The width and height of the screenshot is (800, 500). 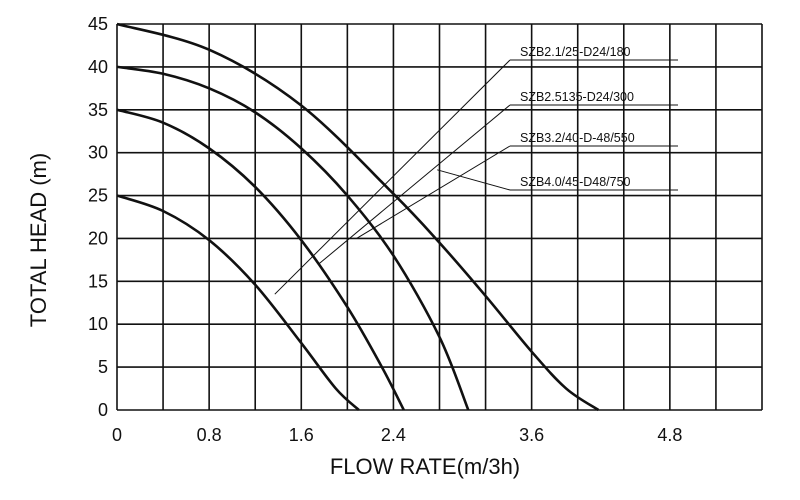 I want to click on y-tick-label: 15, so click(x=98, y=281).